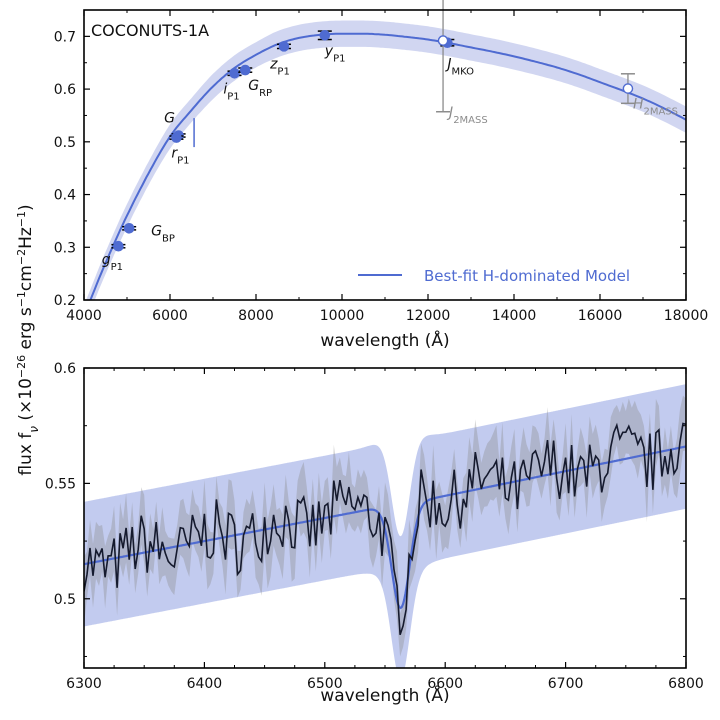  I want to click on x-tick-label: 12000, so click(428, 316).